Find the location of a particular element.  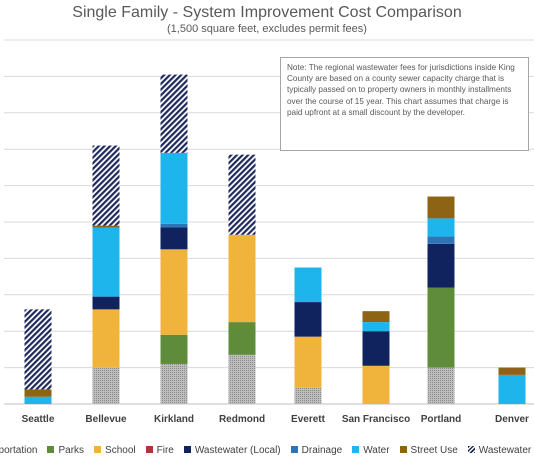

bar-segment-drainage-kirkland is located at coordinates (174, 225).